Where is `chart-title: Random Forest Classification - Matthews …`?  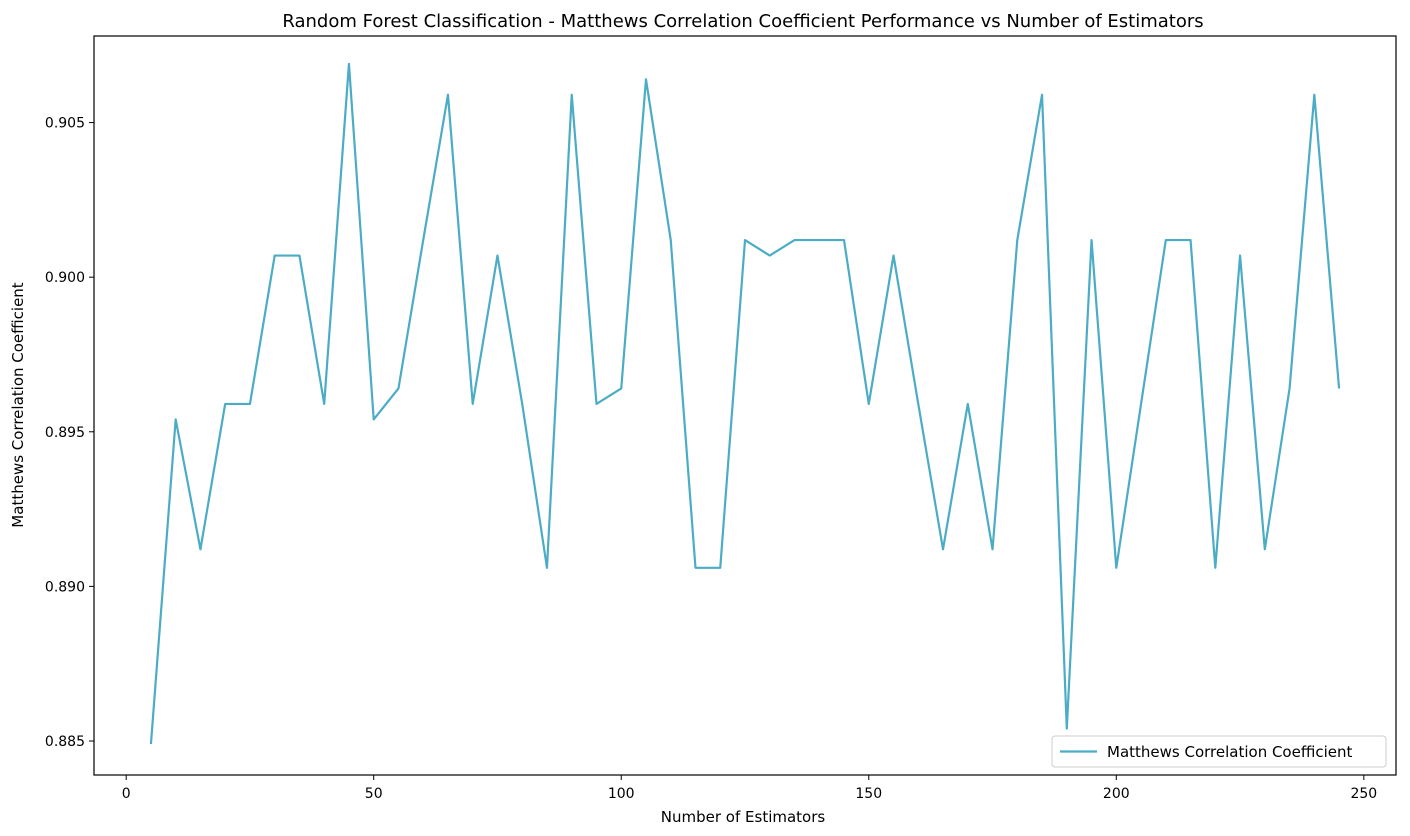 chart-title: Random Forest Classification - Matthews … is located at coordinates (742, 21).